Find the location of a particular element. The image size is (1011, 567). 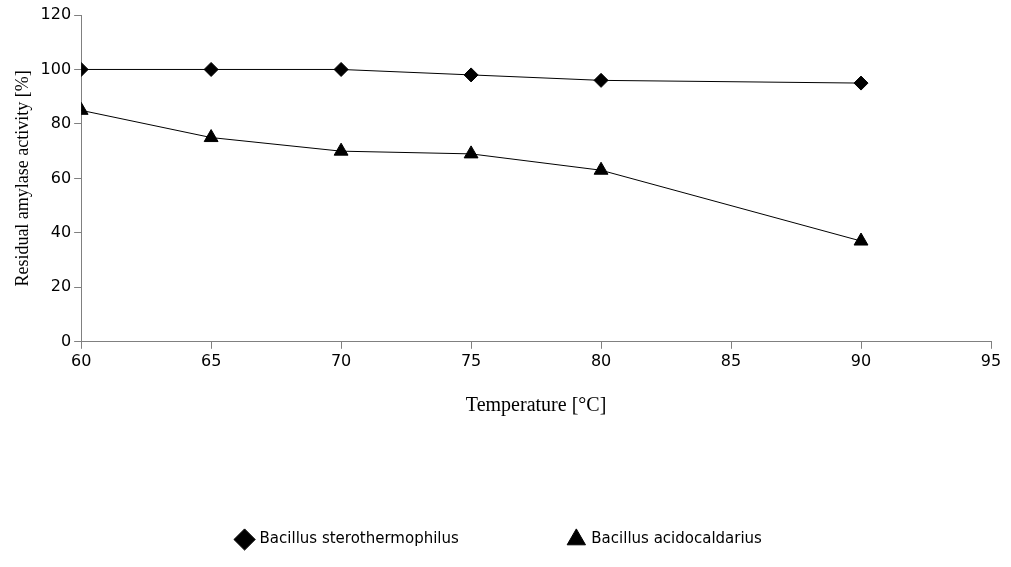

x-tick-label: 85 is located at coordinates (731, 360).